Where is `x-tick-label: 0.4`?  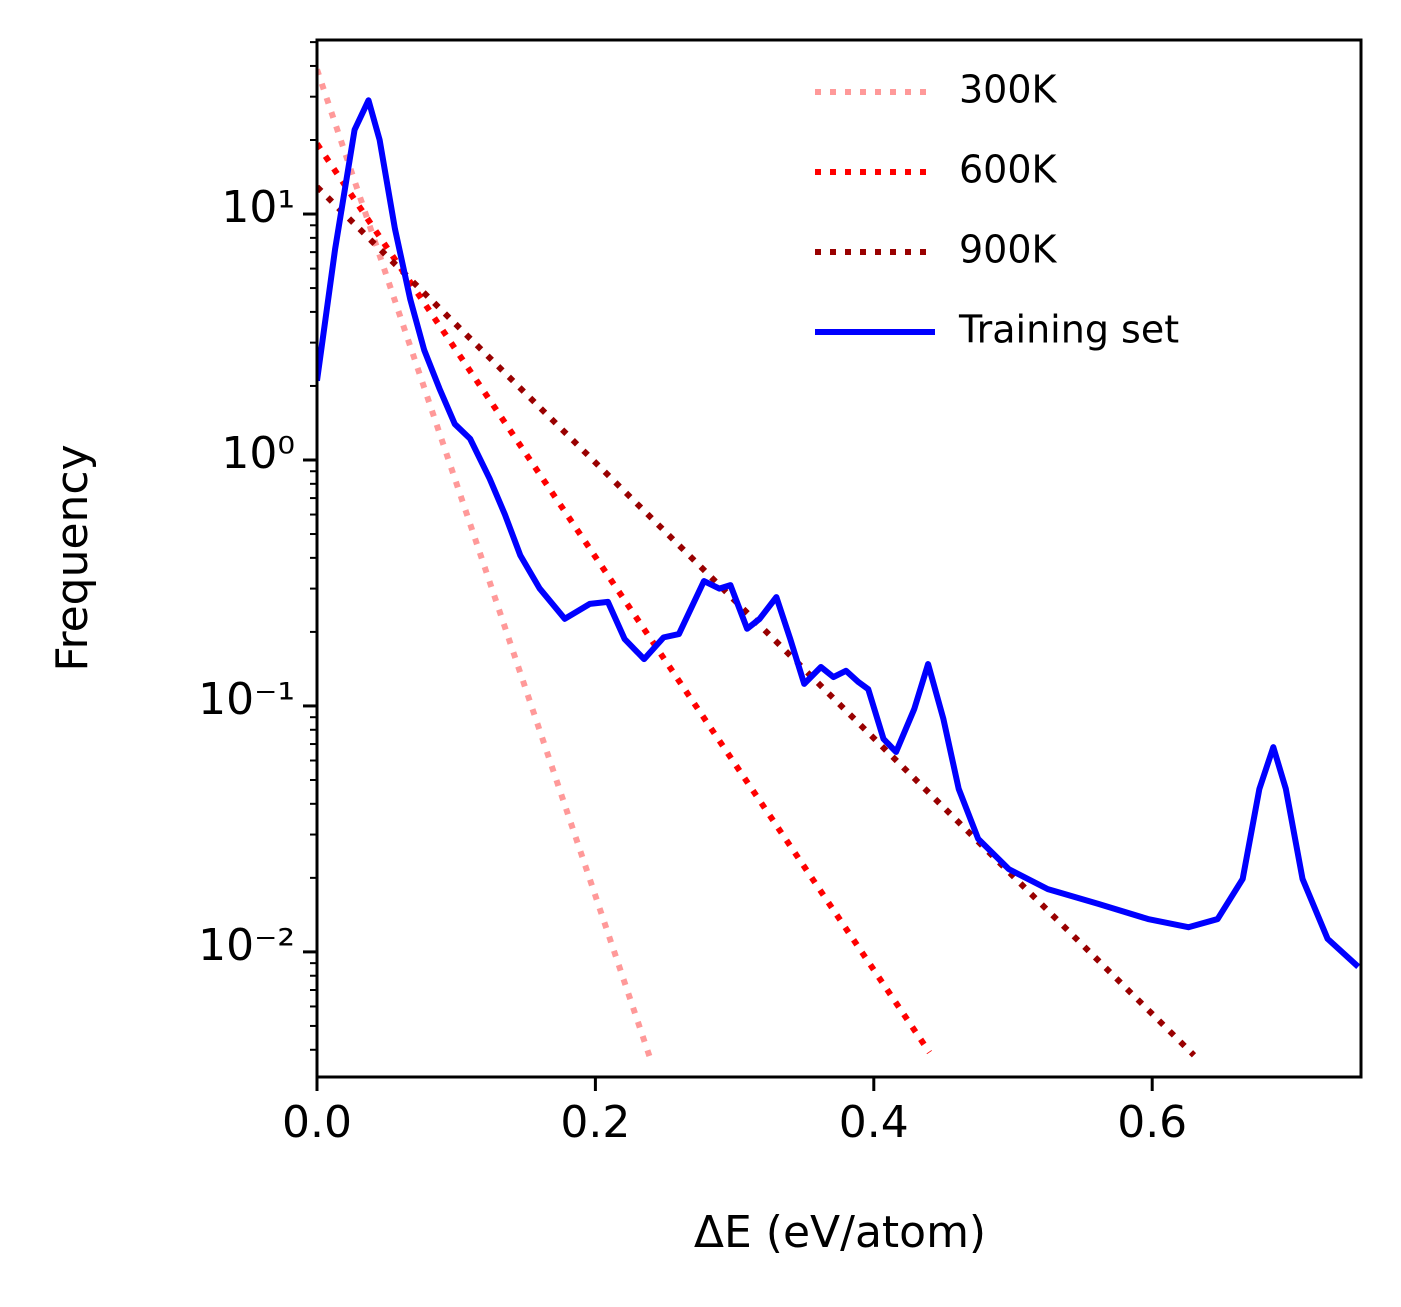
x-tick-label: 0.4 is located at coordinates (874, 1122).